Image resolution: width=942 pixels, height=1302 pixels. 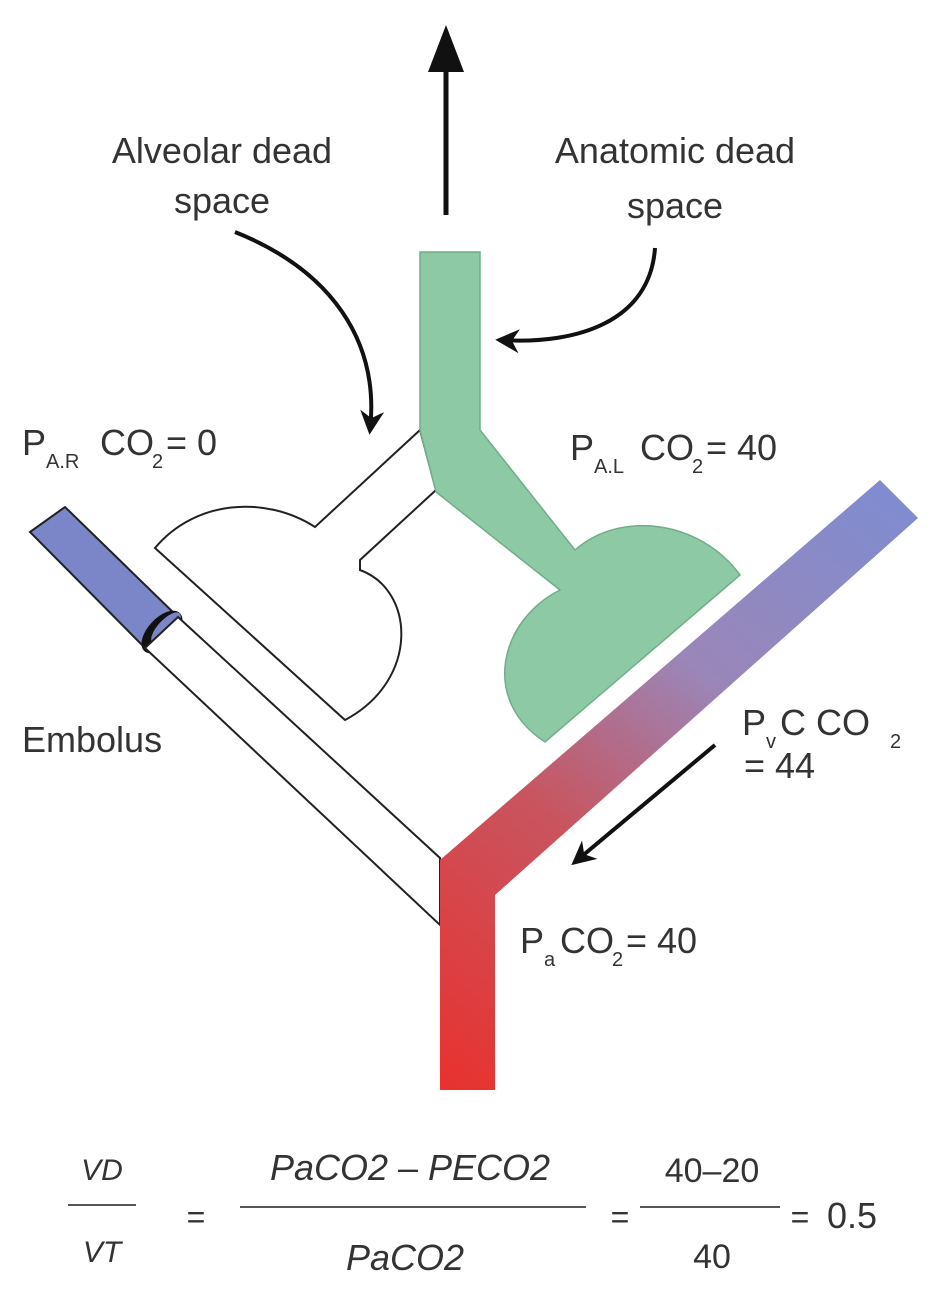 What do you see at coordinates (92, 739) in the screenshot?
I see `embolus-label: Embolus` at bounding box center [92, 739].